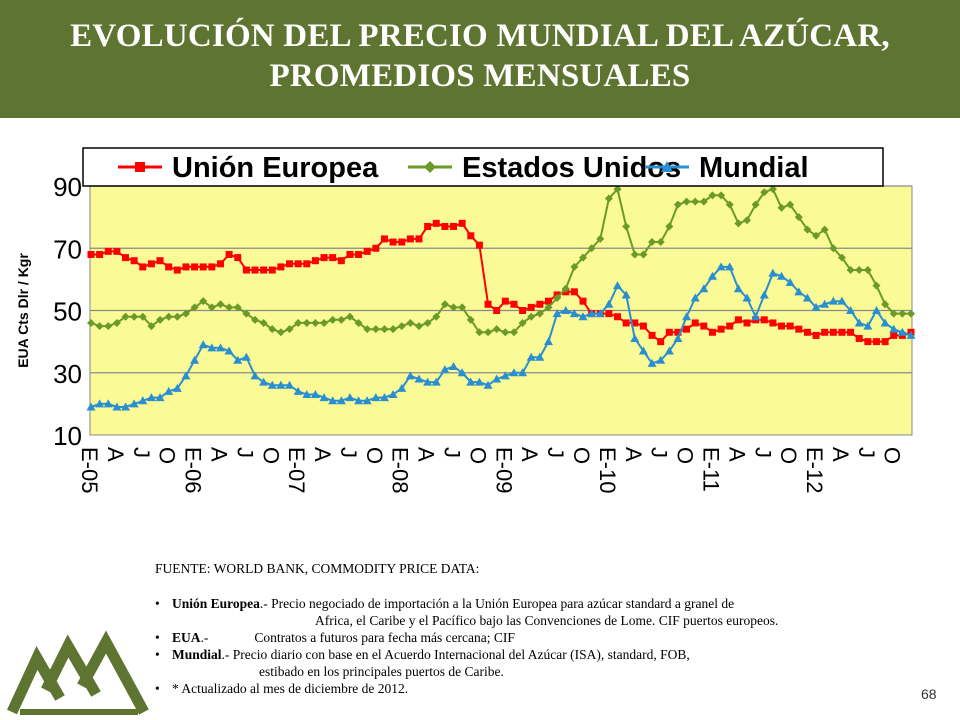  Describe the element at coordinates (193, 470) in the screenshot. I see `x-tick-label: E-06` at that location.